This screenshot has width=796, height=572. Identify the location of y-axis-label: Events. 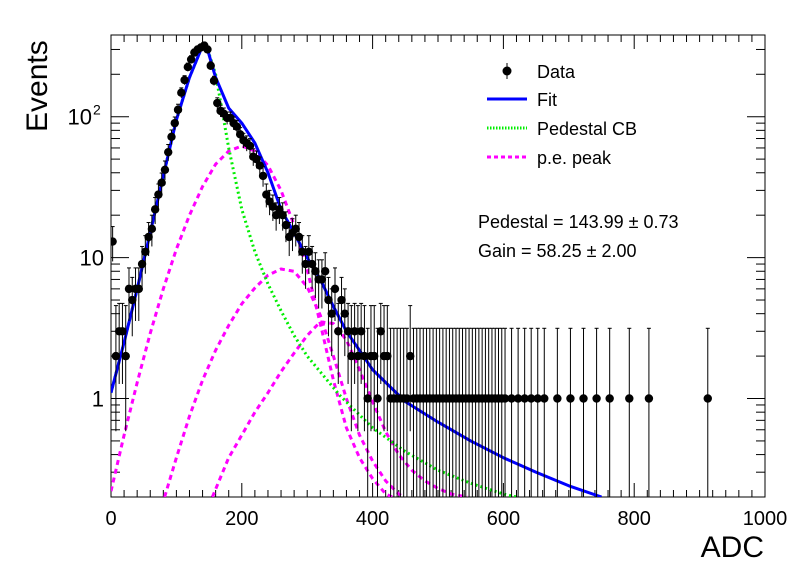
(37, 86).